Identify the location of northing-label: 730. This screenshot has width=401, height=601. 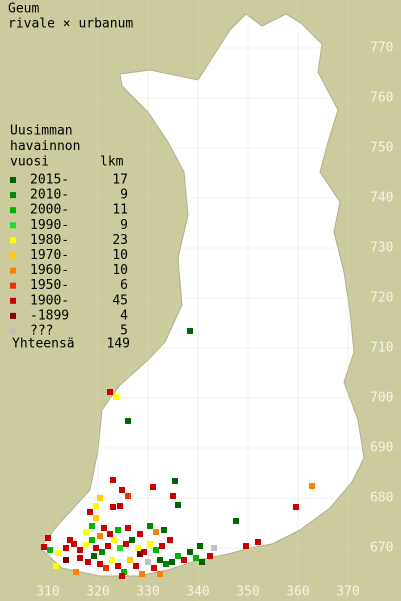
(381, 248).